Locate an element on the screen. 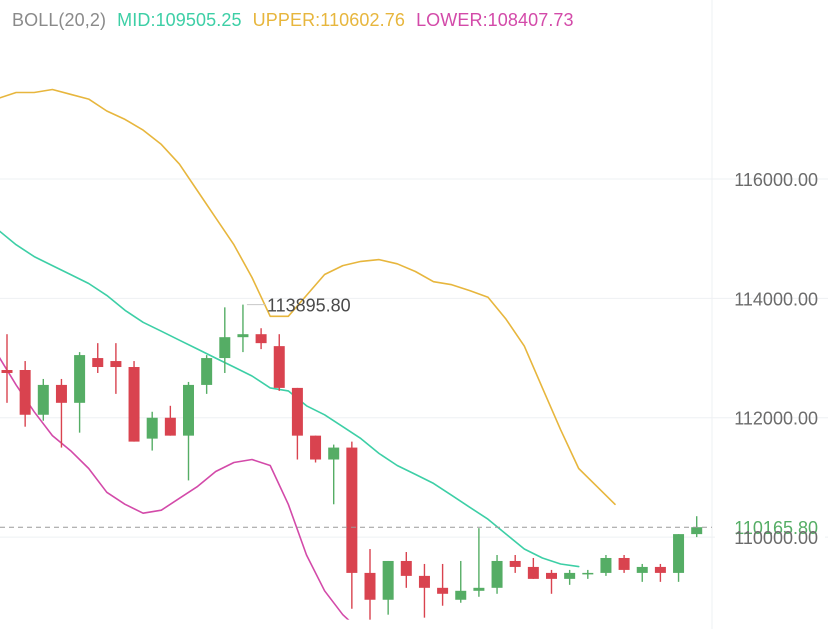 This screenshot has width=828, height=629. indicator-mid-value: MID:109505.25 is located at coordinates (179, 20).